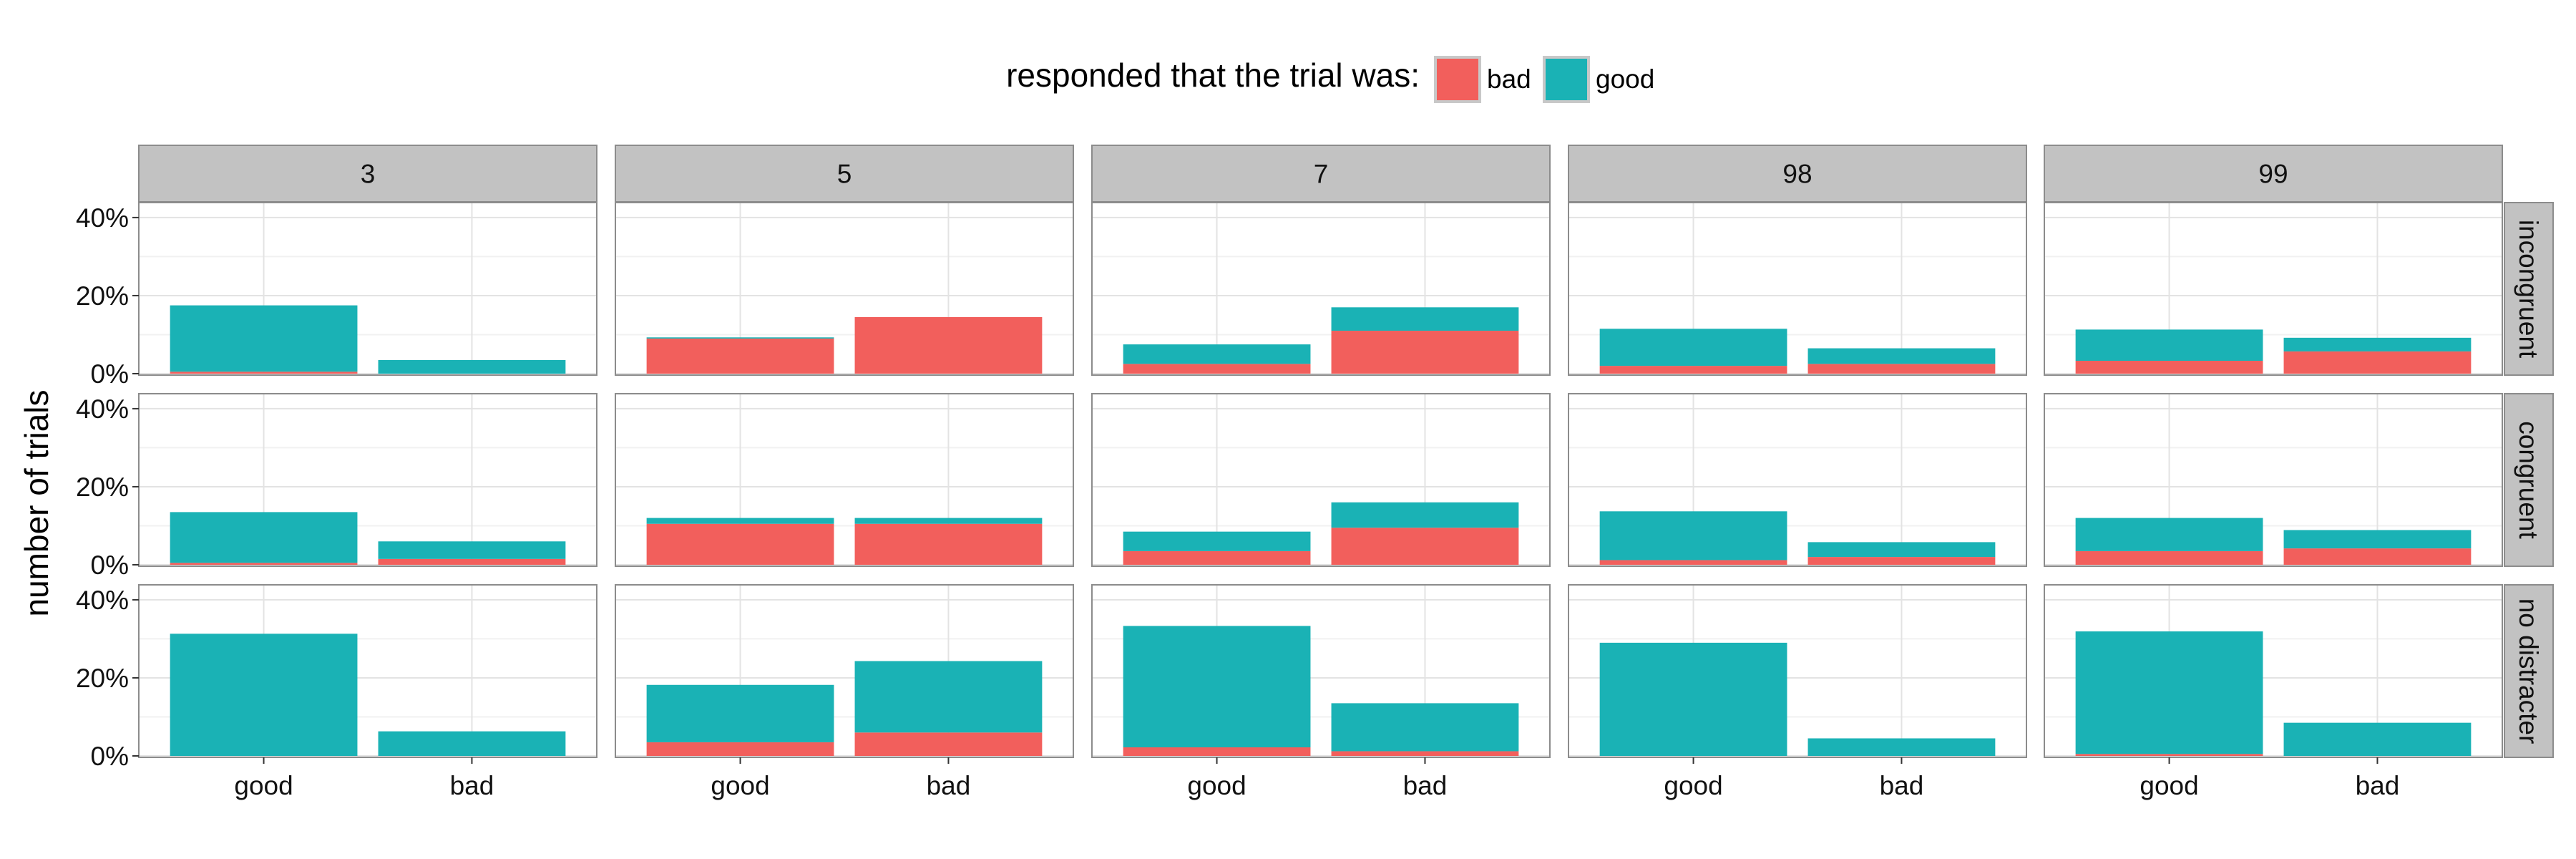  What do you see at coordinates (1509, 79) in the screenshot?
I see `legend-label-bad: bad` at bounding box center [1509, 79].